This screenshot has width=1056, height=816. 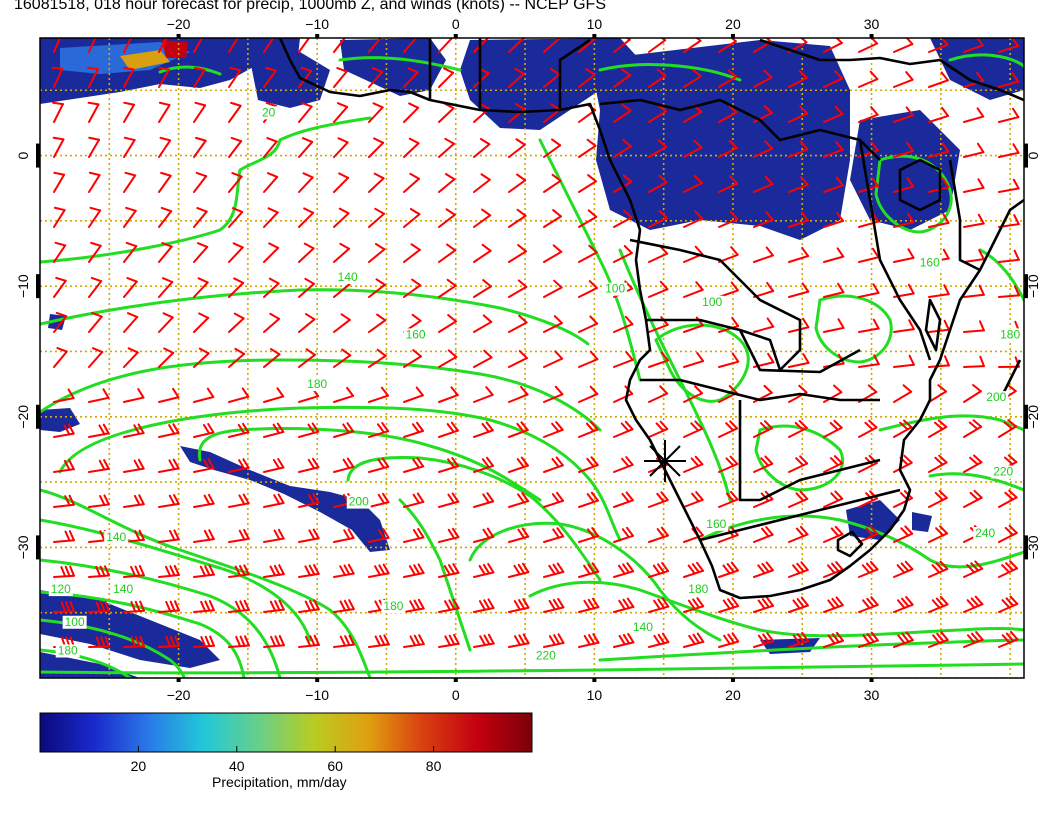 I want to click on lon-tick-bottom, so click(x=732, y=680).